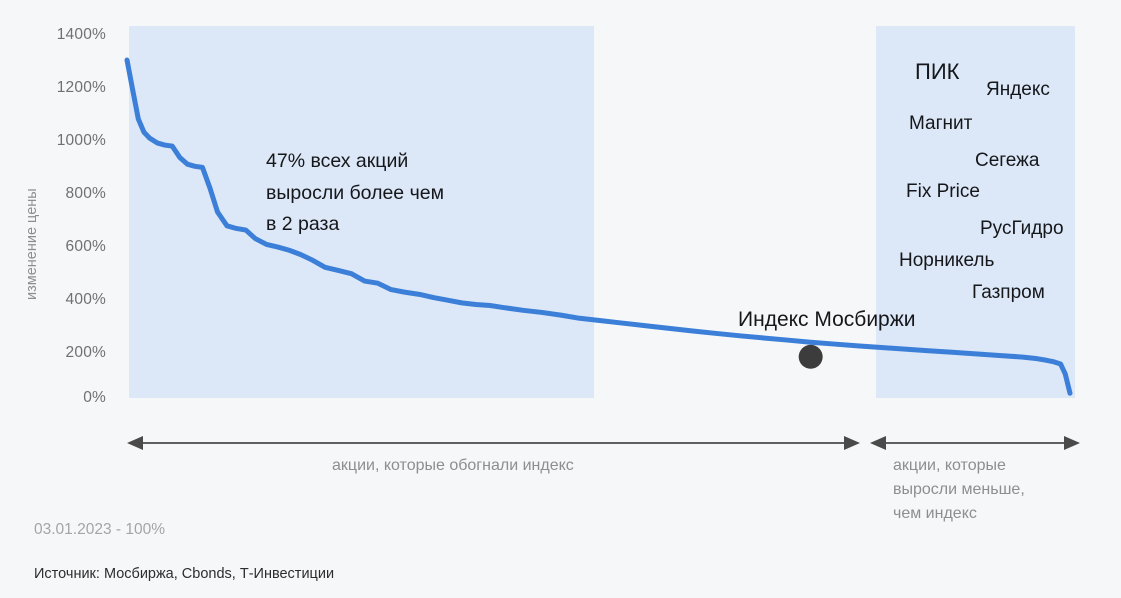 The width and height of the screenshot is (1121, 598). Describe the element at coordinates (81, 140) in the screenshot. I see `y-tick-1000: 1000%` at that location.